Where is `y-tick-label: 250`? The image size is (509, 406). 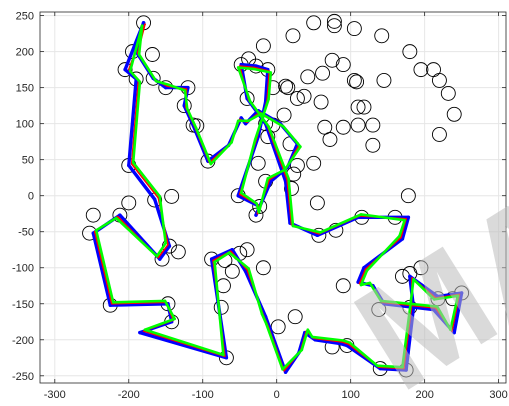
y-tick-label: 250 is located at coordinates (25, 17).